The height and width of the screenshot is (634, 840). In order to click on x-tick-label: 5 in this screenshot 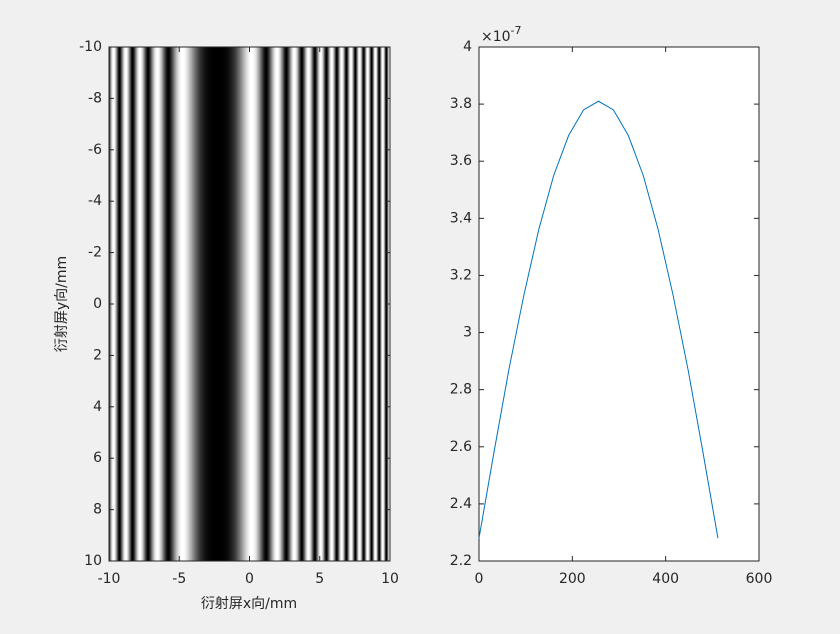, I will do `click(319, 579)`.